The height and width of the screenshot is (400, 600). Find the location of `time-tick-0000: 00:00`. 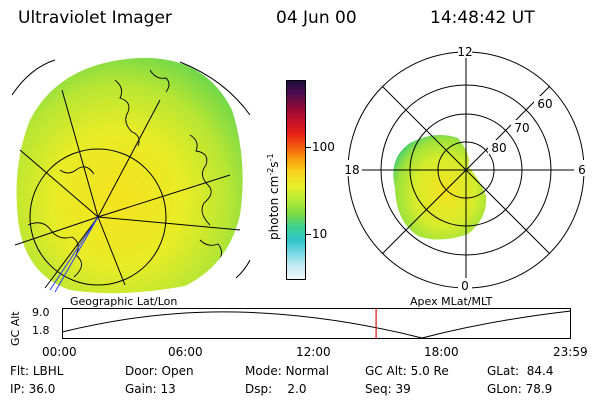

time-tick-0000: 00:00 is located at coordinates (59, 352).